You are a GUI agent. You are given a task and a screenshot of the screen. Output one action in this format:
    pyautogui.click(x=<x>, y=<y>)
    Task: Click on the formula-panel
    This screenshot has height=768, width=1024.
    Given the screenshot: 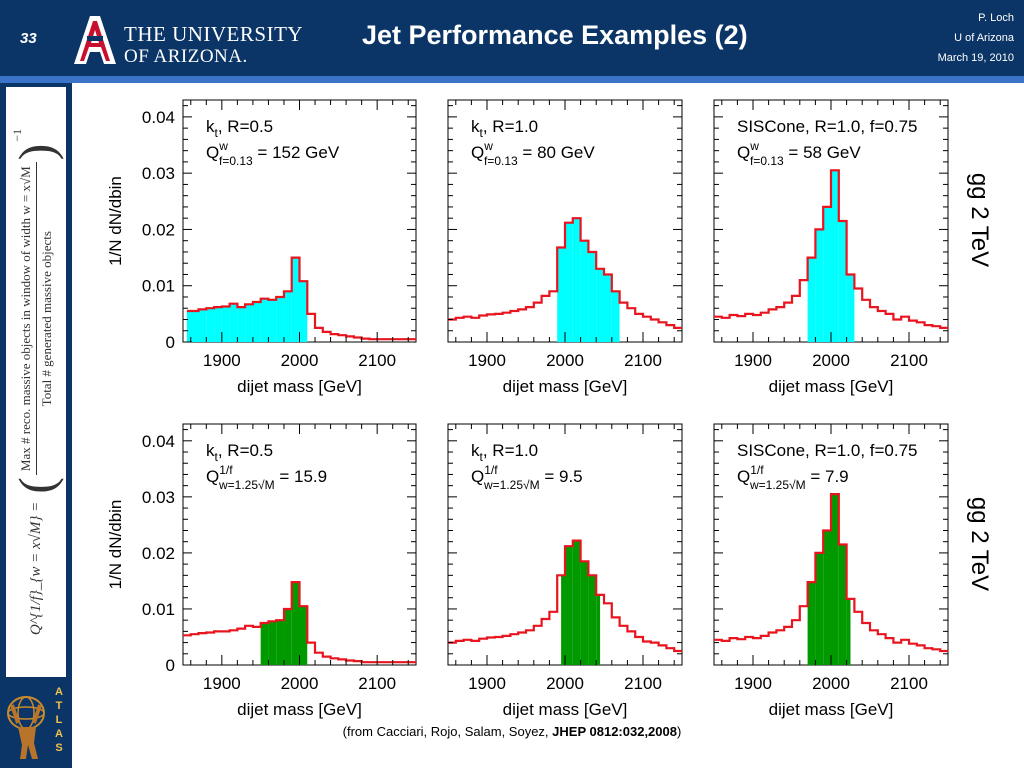 What is the action you would take?
    pyautogui.click(x=36, y=382)
    